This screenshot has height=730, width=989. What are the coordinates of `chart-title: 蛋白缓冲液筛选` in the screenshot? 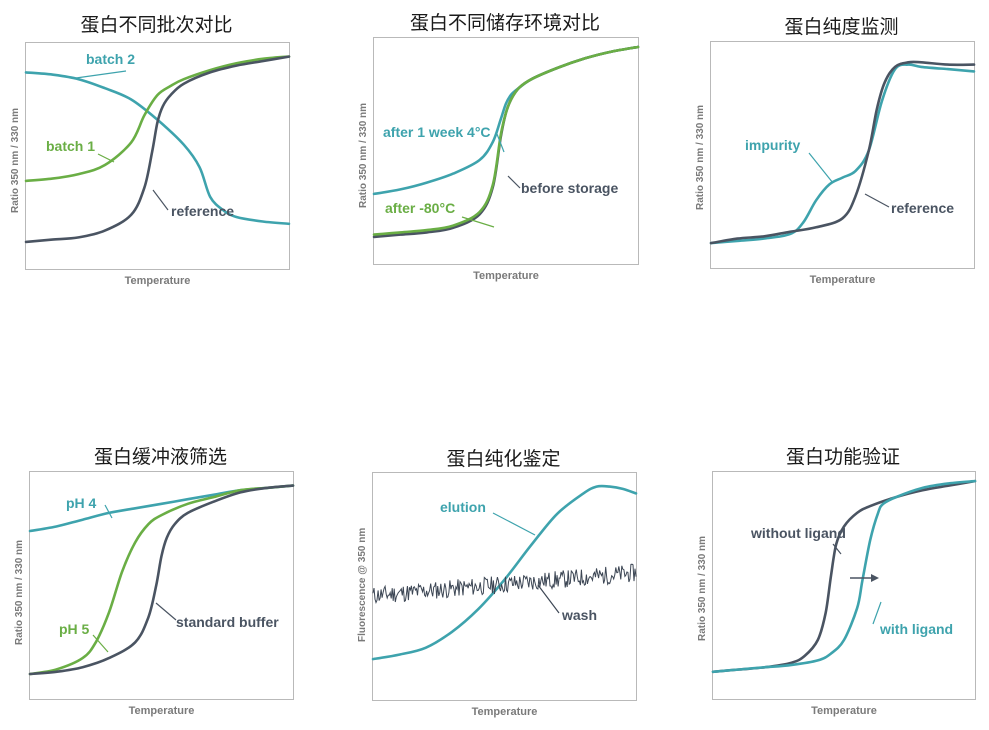 It's located at (160, 457).